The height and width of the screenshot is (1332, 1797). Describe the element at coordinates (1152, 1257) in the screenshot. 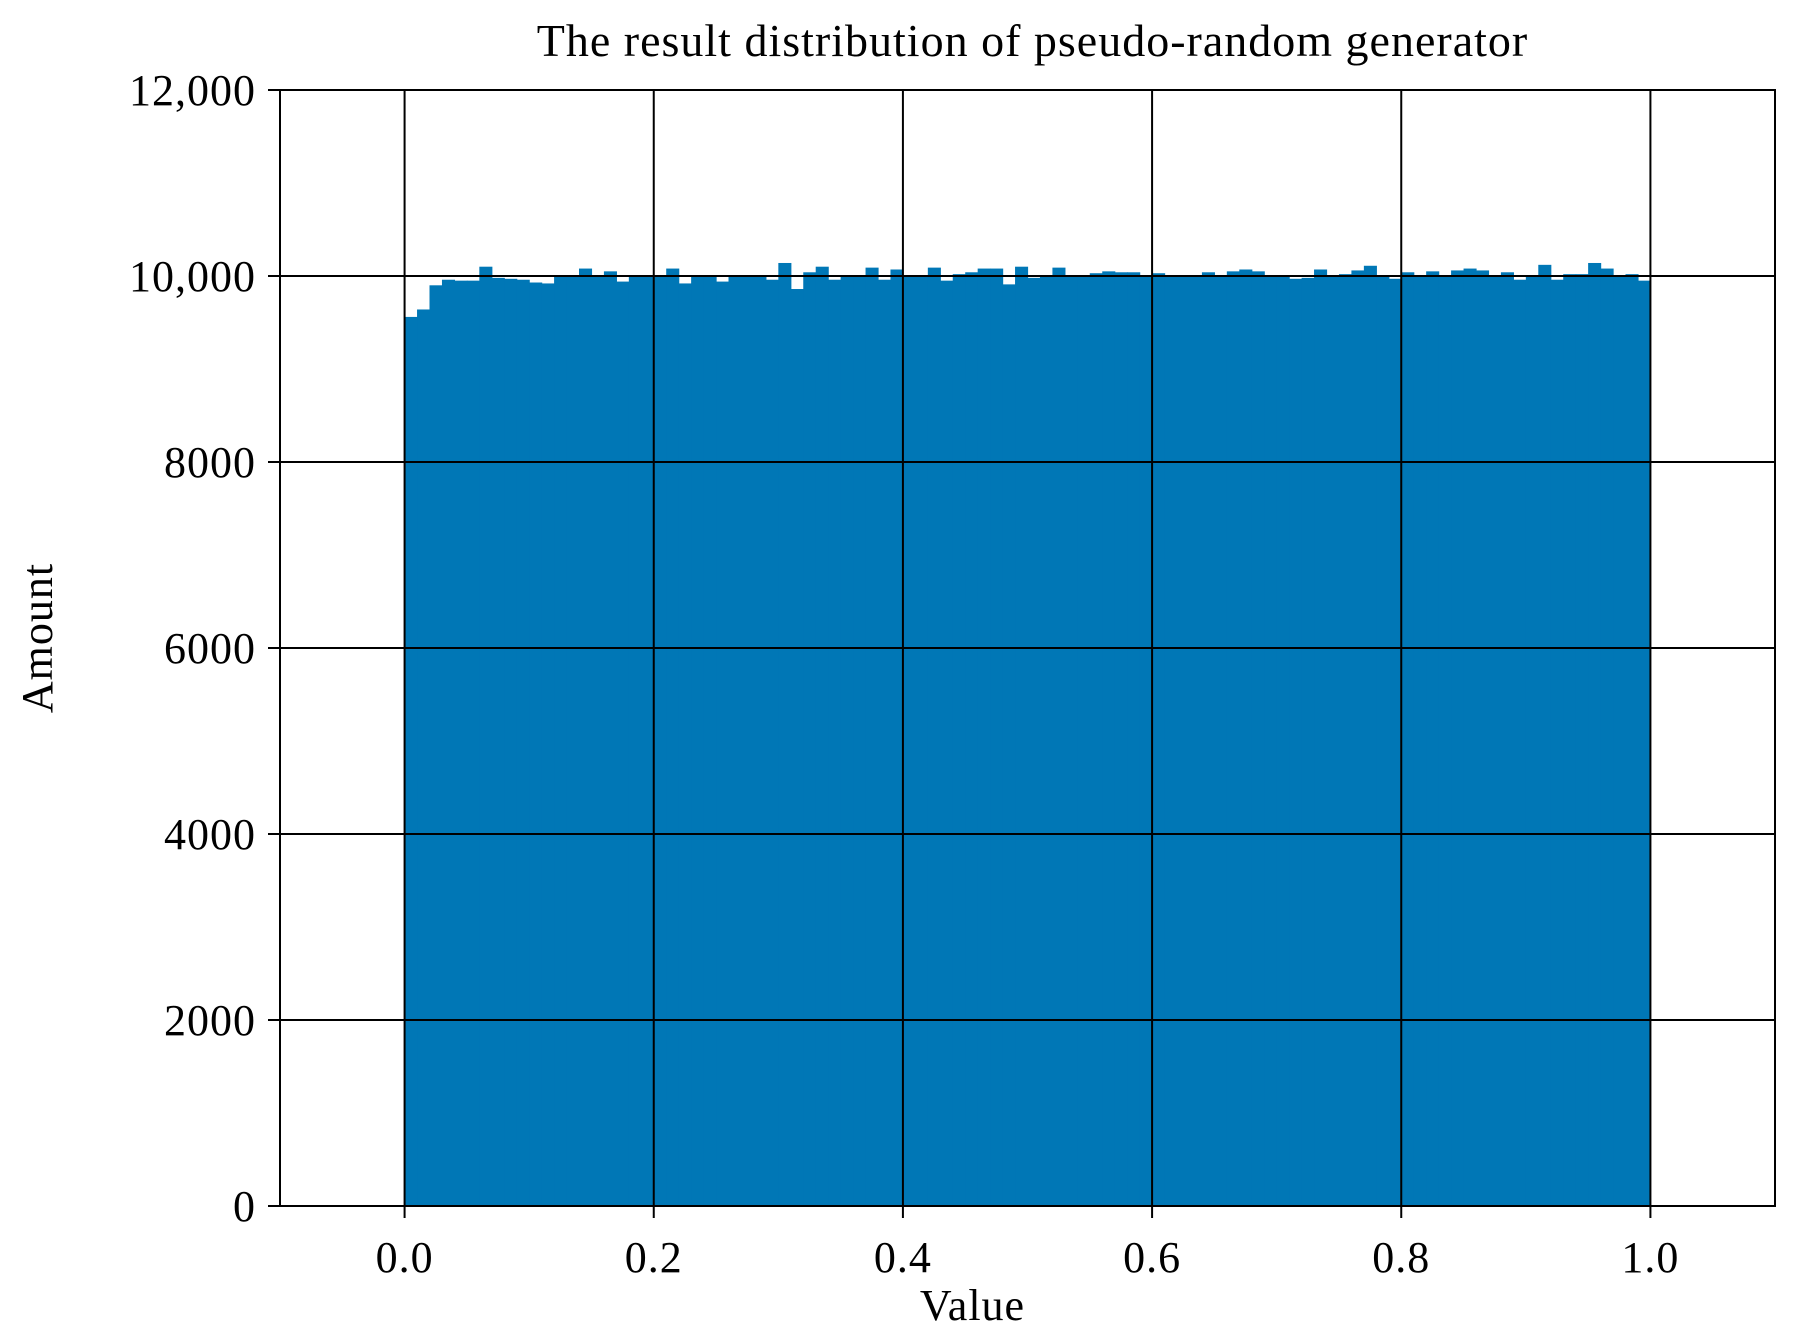

I see `x-tick-label: 0.6` at that location.